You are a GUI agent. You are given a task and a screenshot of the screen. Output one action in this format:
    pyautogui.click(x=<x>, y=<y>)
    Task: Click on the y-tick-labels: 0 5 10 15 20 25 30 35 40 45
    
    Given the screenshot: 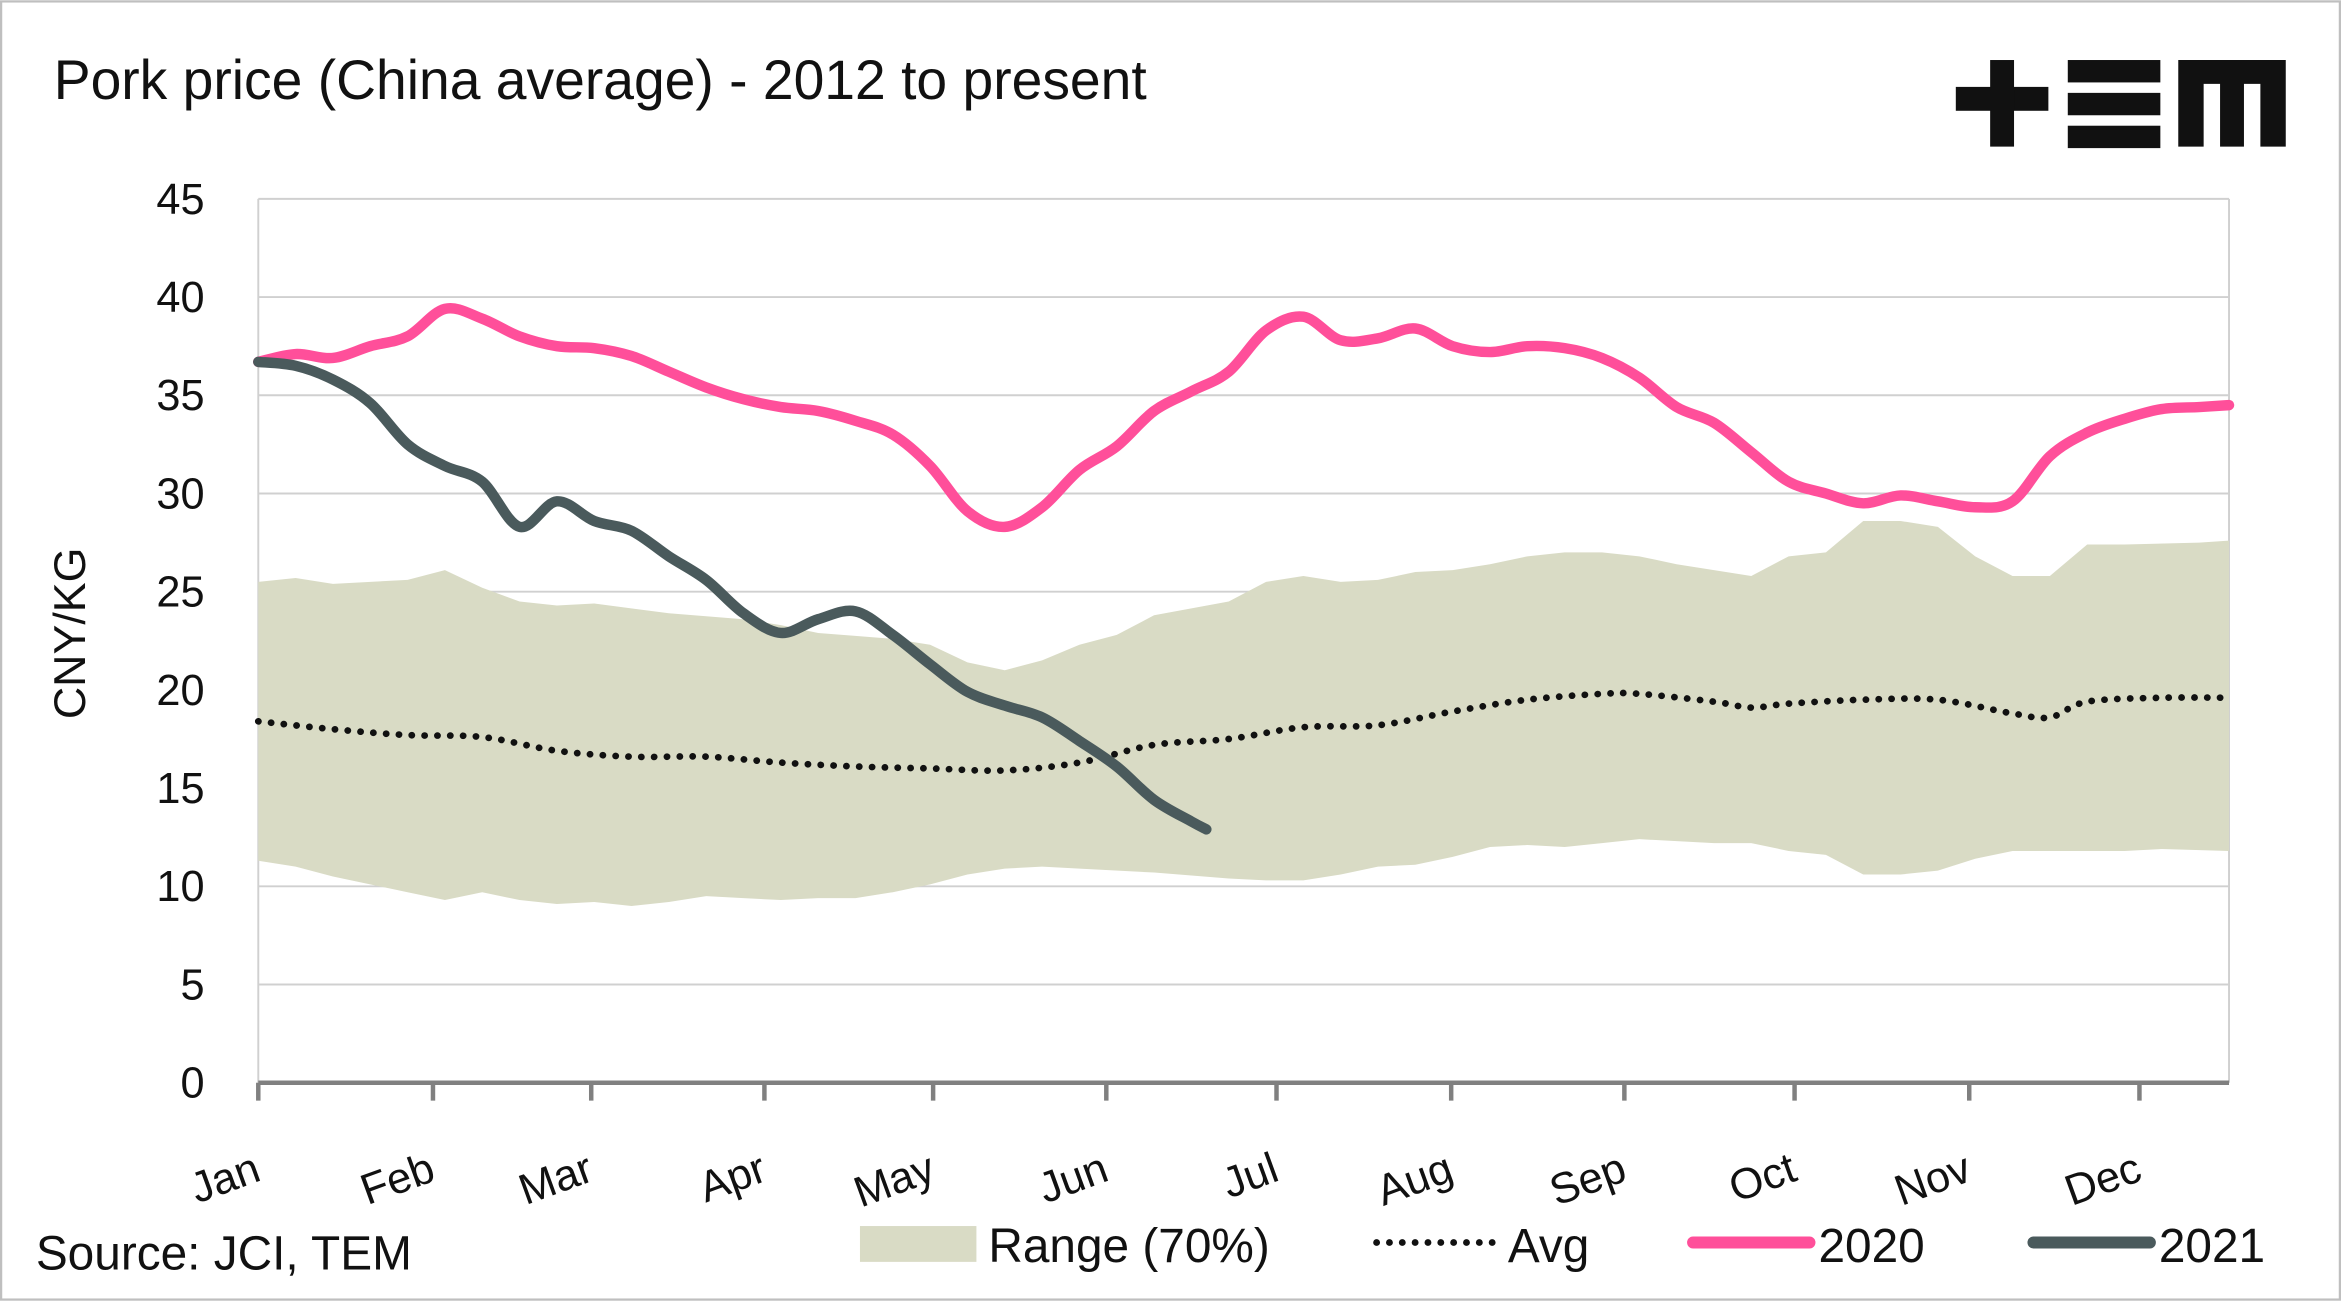 What is the action you would take?
    pyautogui.click(x=180, y=642)
    